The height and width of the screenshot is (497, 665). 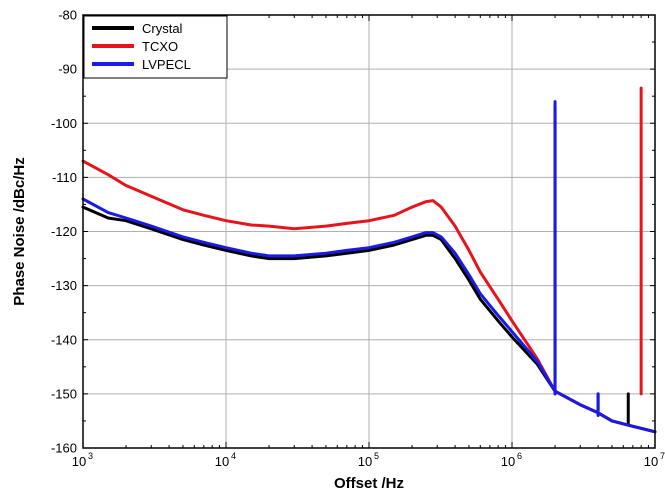 What do you see at coordinates (376, 456) in the screenshot?
I see `x-tick-exponent: 5` at bounding box center [376, 456].